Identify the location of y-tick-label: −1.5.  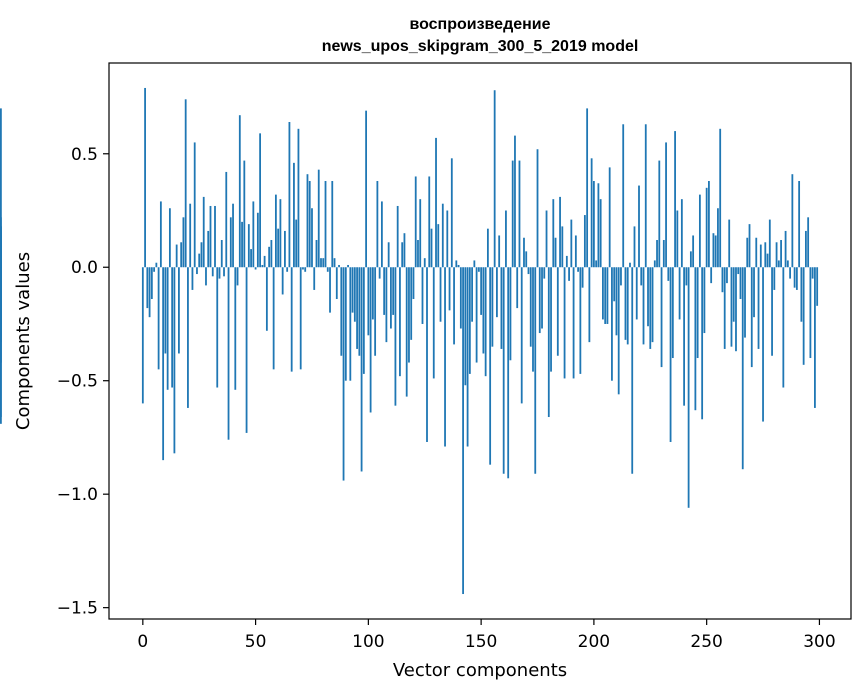
(77, 609).